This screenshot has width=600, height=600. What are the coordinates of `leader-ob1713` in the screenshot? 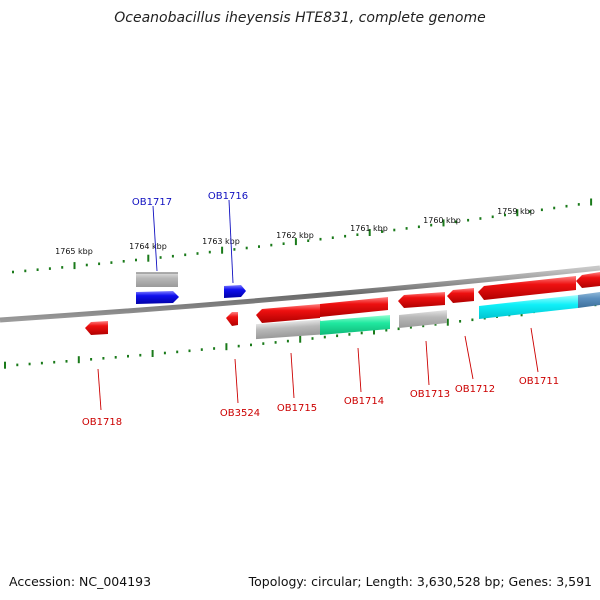 It's located at (427, 363).